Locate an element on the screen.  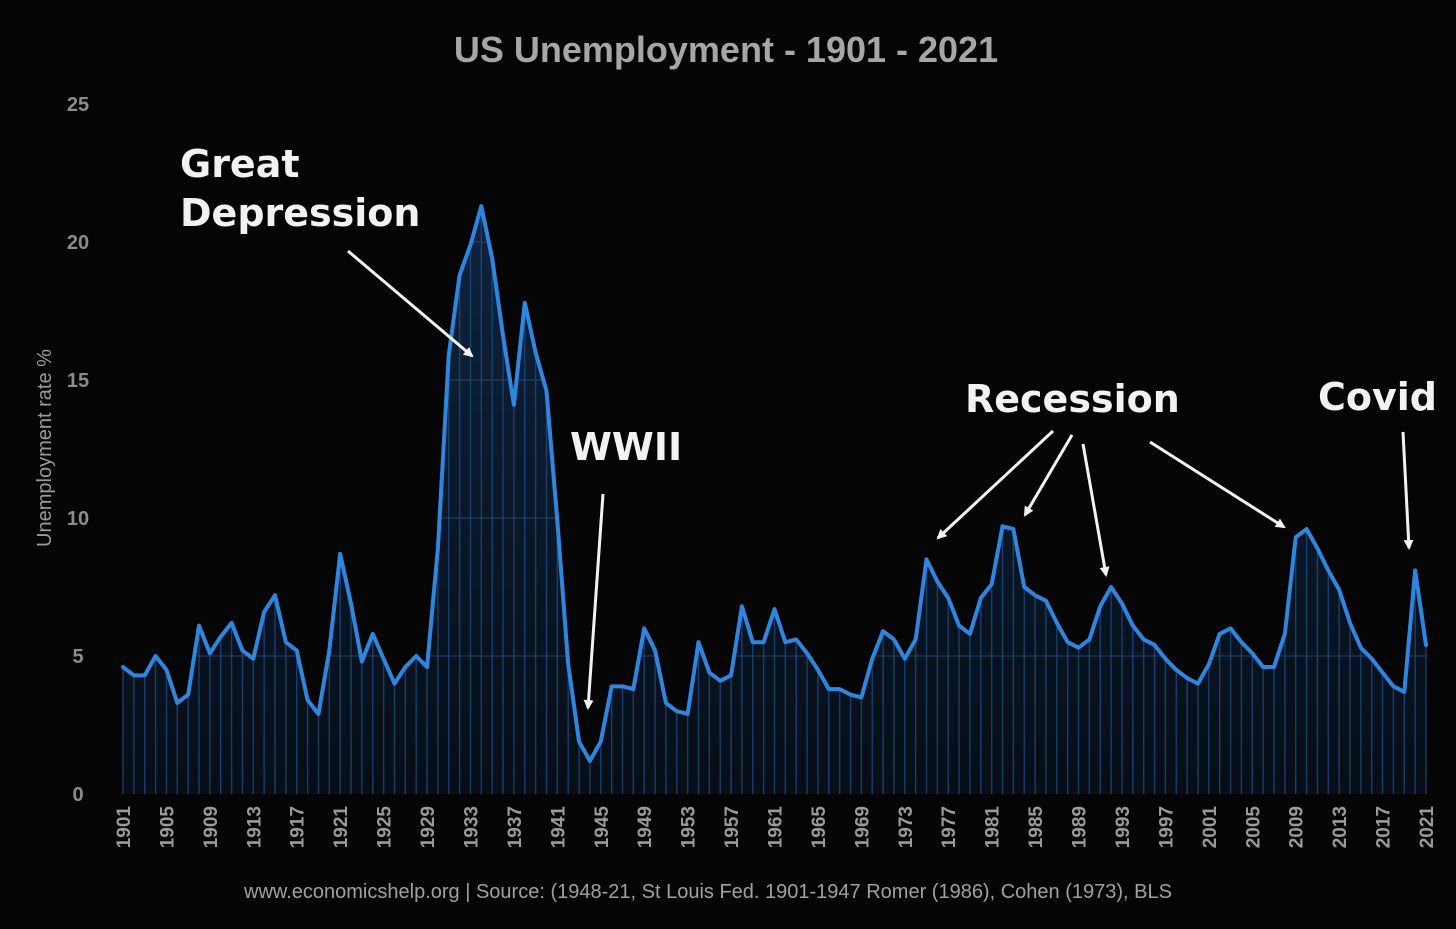
data-point-1951 is located at coordinates (666, 703).